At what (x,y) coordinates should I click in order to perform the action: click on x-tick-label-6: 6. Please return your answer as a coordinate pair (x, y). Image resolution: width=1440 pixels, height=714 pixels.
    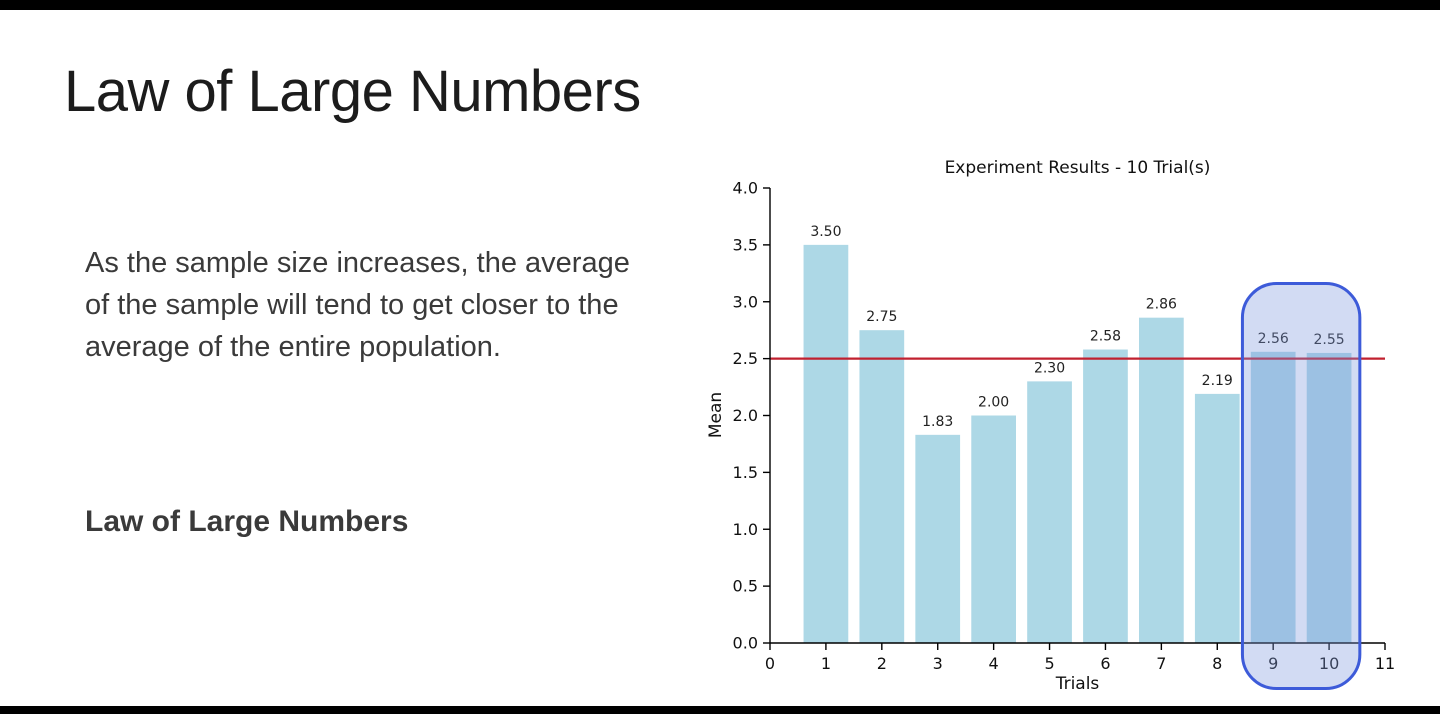
    Looking at the image, I should click on (1105, 663).